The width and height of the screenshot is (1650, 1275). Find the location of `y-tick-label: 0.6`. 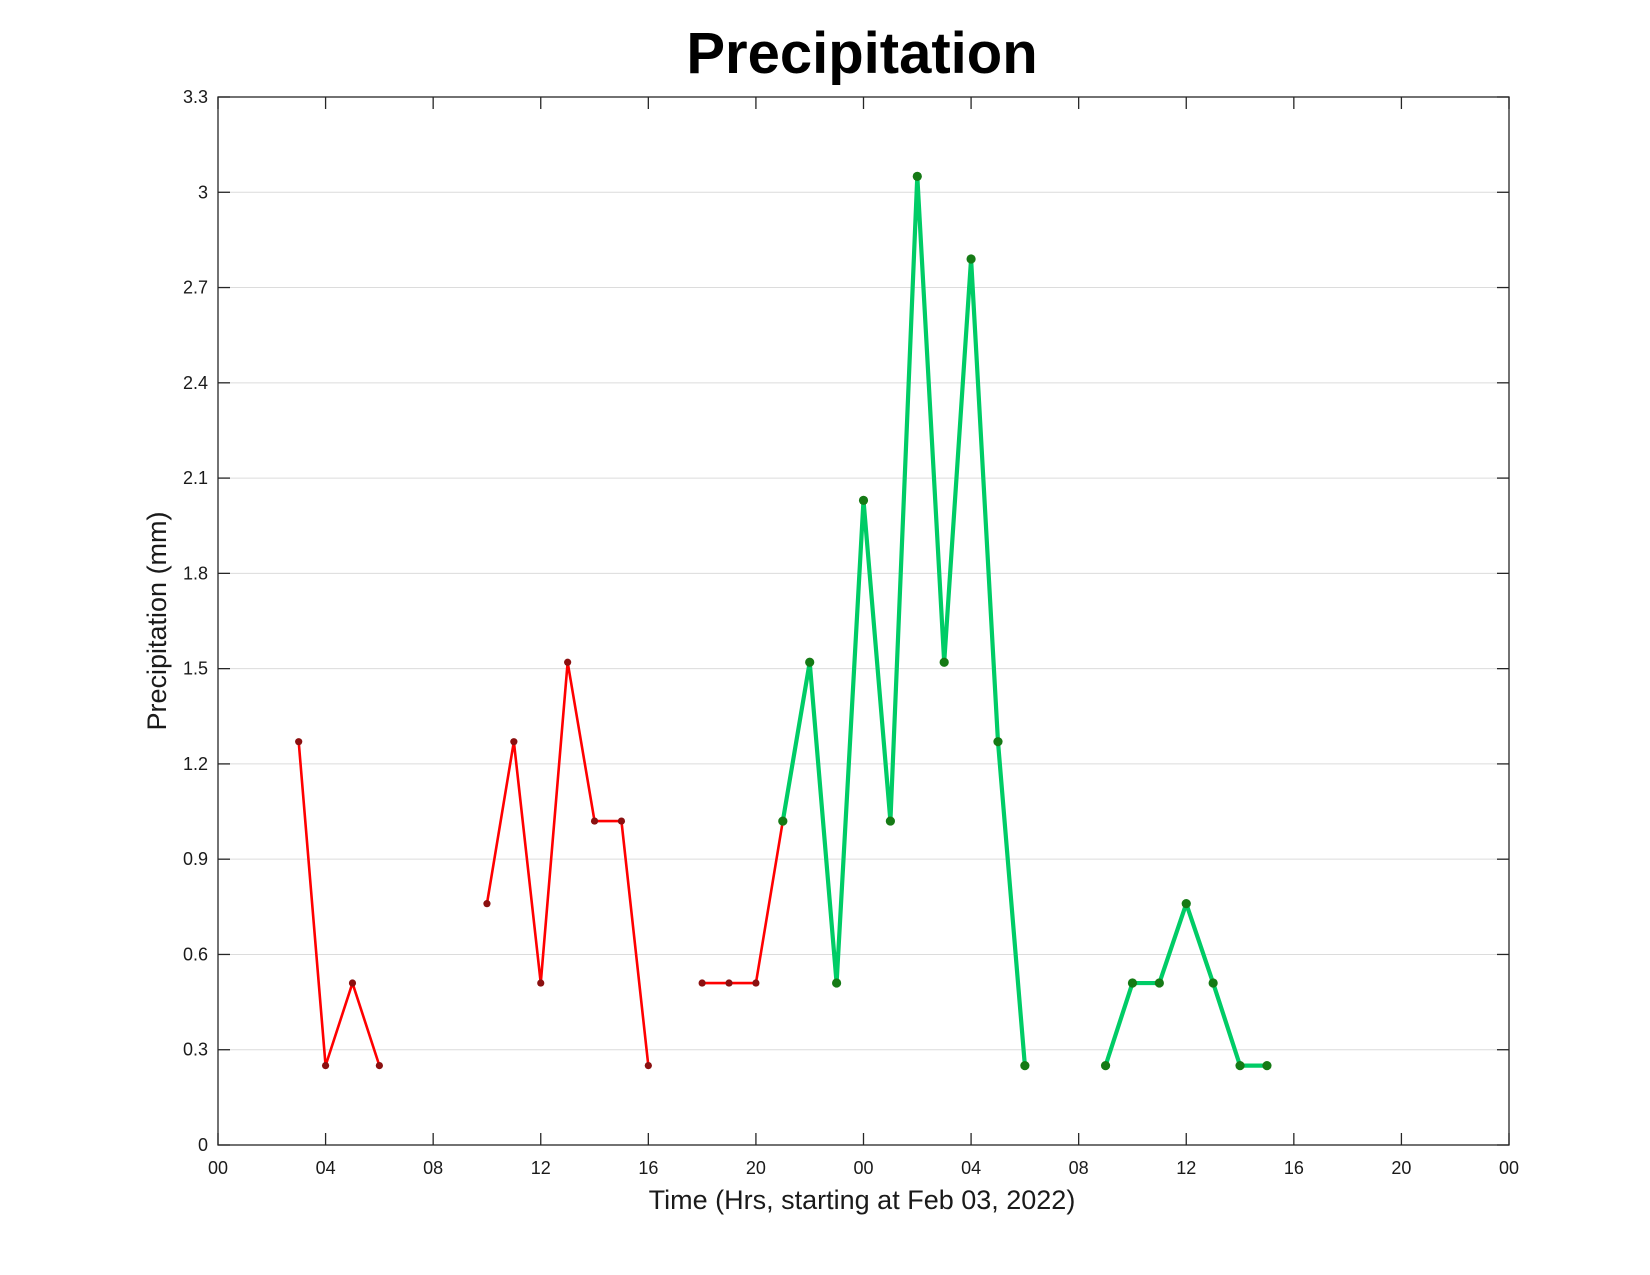

y-tick-label: 0.6 is located at coordinates (195, 954).